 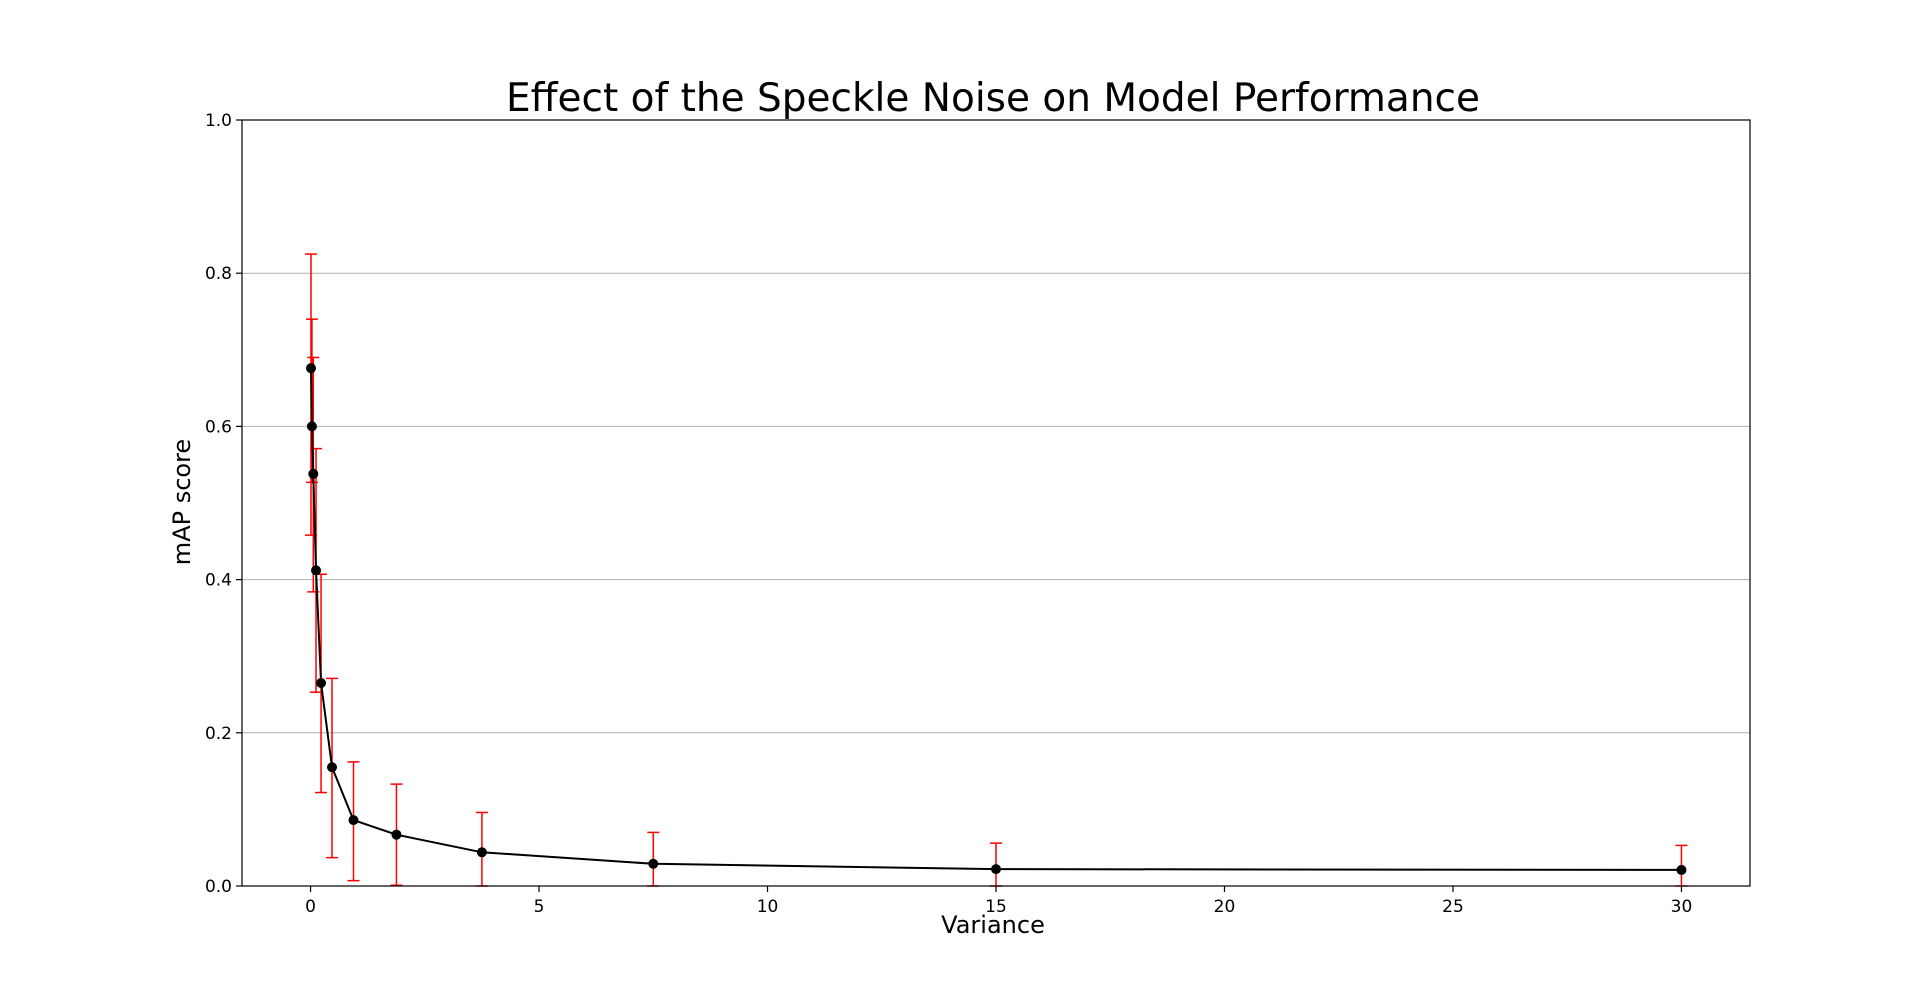 What do you see at coordinates (218, 734) in the screenshot?
I see `y-tick-label-1: 0.2` at bounding box center [218, 734].